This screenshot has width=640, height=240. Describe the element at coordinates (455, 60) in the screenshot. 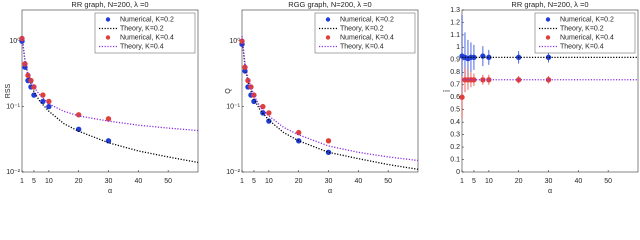

I see `y-tick-label: 0.9` at that location.